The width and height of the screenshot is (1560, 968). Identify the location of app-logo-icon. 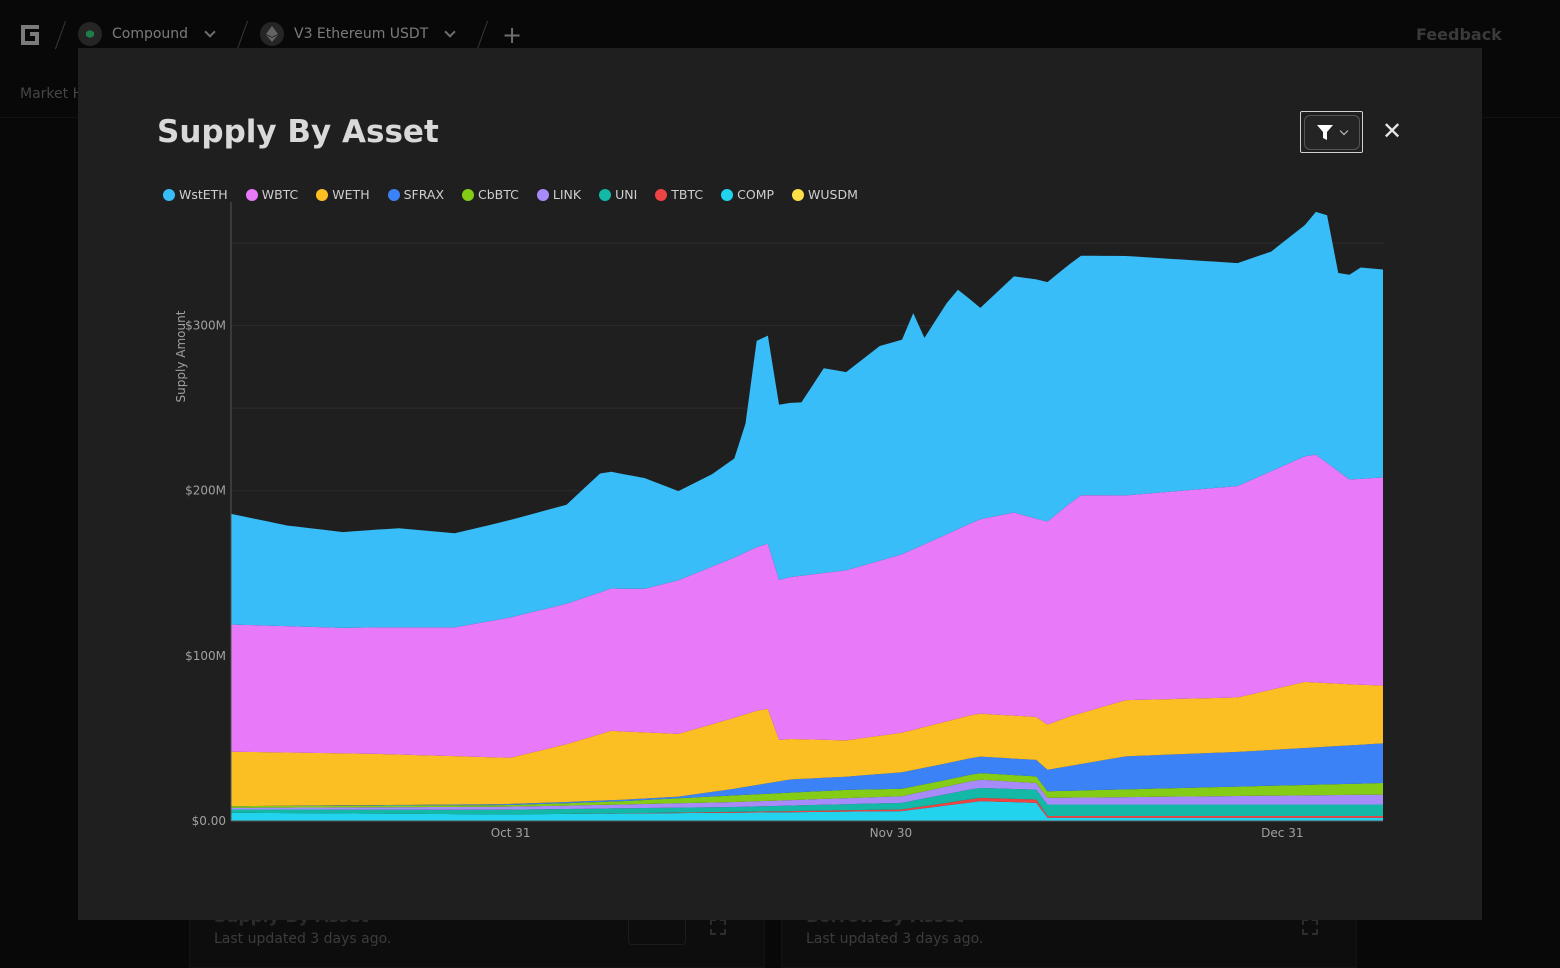
(30, 35).